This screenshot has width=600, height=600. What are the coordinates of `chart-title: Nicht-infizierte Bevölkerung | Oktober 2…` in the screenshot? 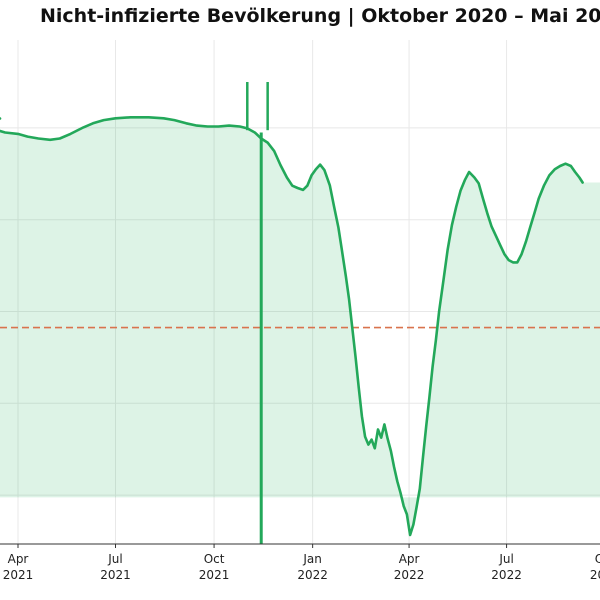 It's located at (320, 16).